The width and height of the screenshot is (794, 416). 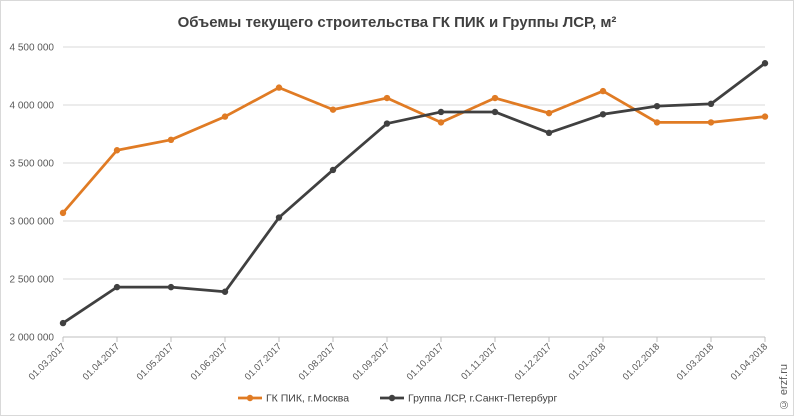 What do you see at coordinates (32, 48) in the screenshot?
I see `y-tick-label: 4 500 000` at bounding box center [32, 48].